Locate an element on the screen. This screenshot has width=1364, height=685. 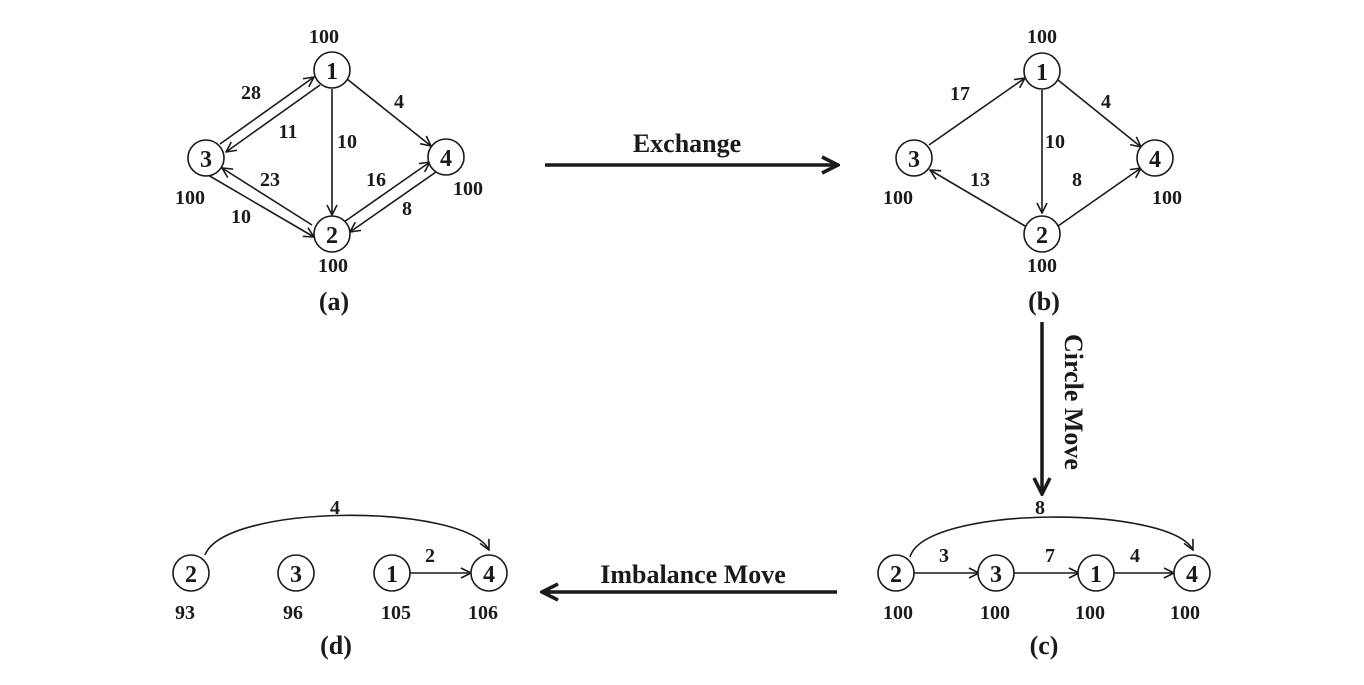
node-b-3-label: 3 is located at coordinates (914, 160).